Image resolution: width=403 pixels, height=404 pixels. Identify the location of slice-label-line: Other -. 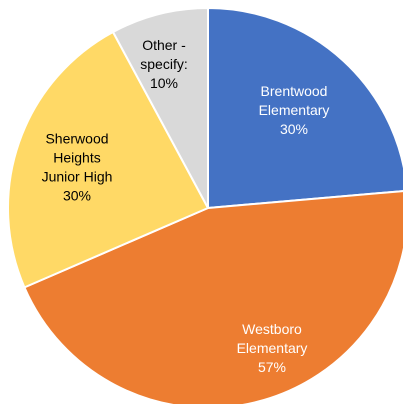
(164, 45).